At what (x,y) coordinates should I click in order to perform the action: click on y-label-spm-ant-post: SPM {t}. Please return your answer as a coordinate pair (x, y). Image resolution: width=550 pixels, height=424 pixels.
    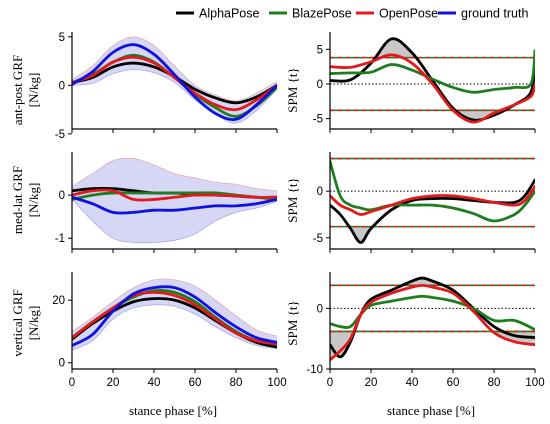
    Looking at the image, I should click on (292, 89).